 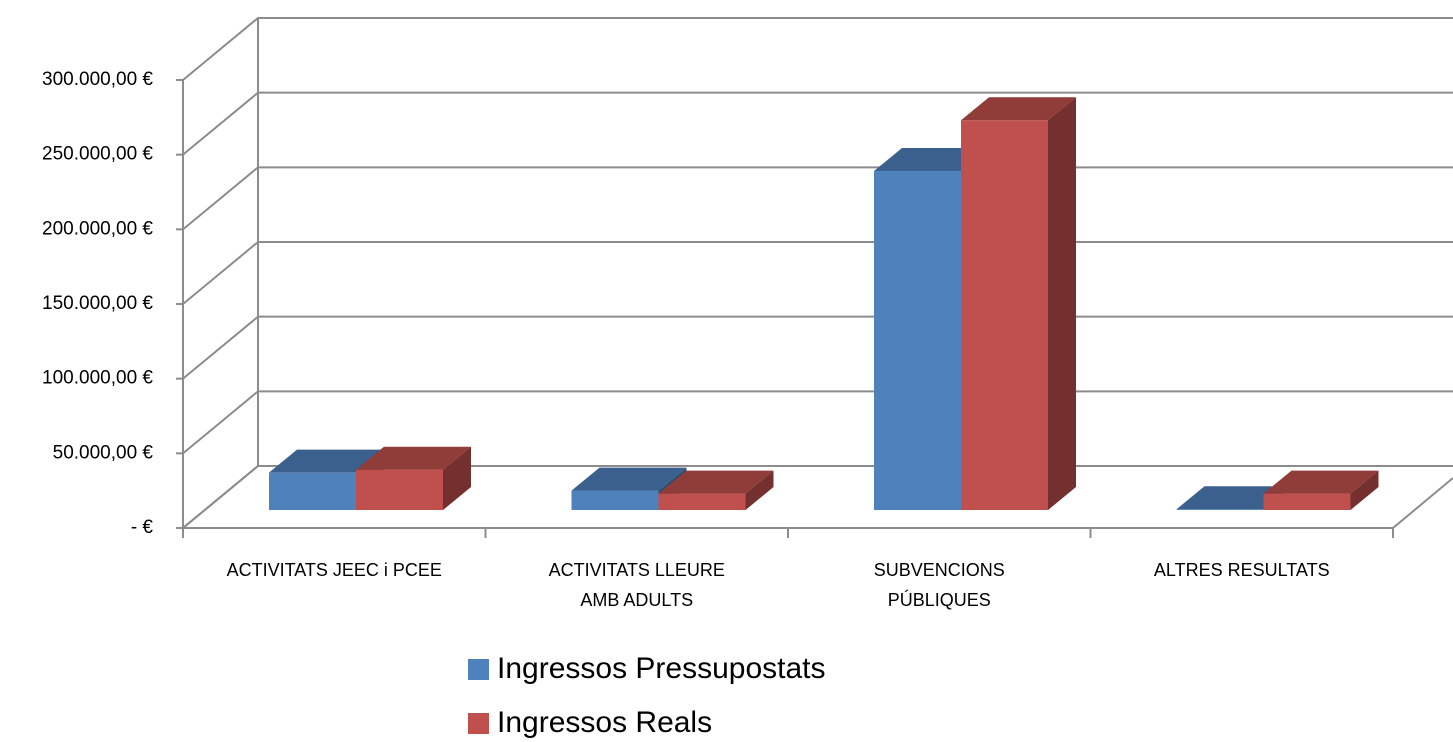 What do you see at coordinates (97, 79) in the screenshot?
I see `y-tick-label: 300.000,00 €` at bounding box center [97, 79].